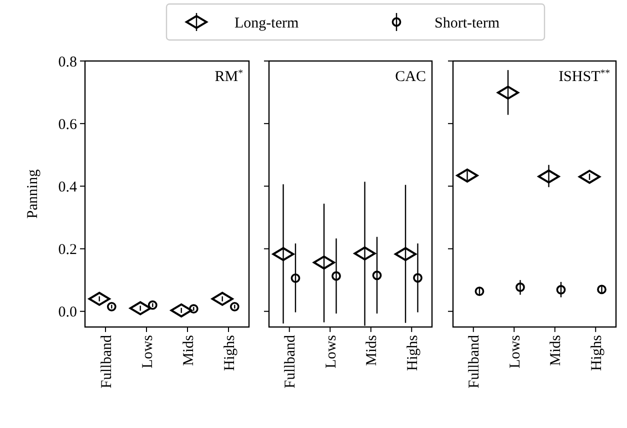 The image size is (627, 428). Describe the element at coordinates (68, 187) in the screenshot. I see `y-tick-label: 0.4` at that location.